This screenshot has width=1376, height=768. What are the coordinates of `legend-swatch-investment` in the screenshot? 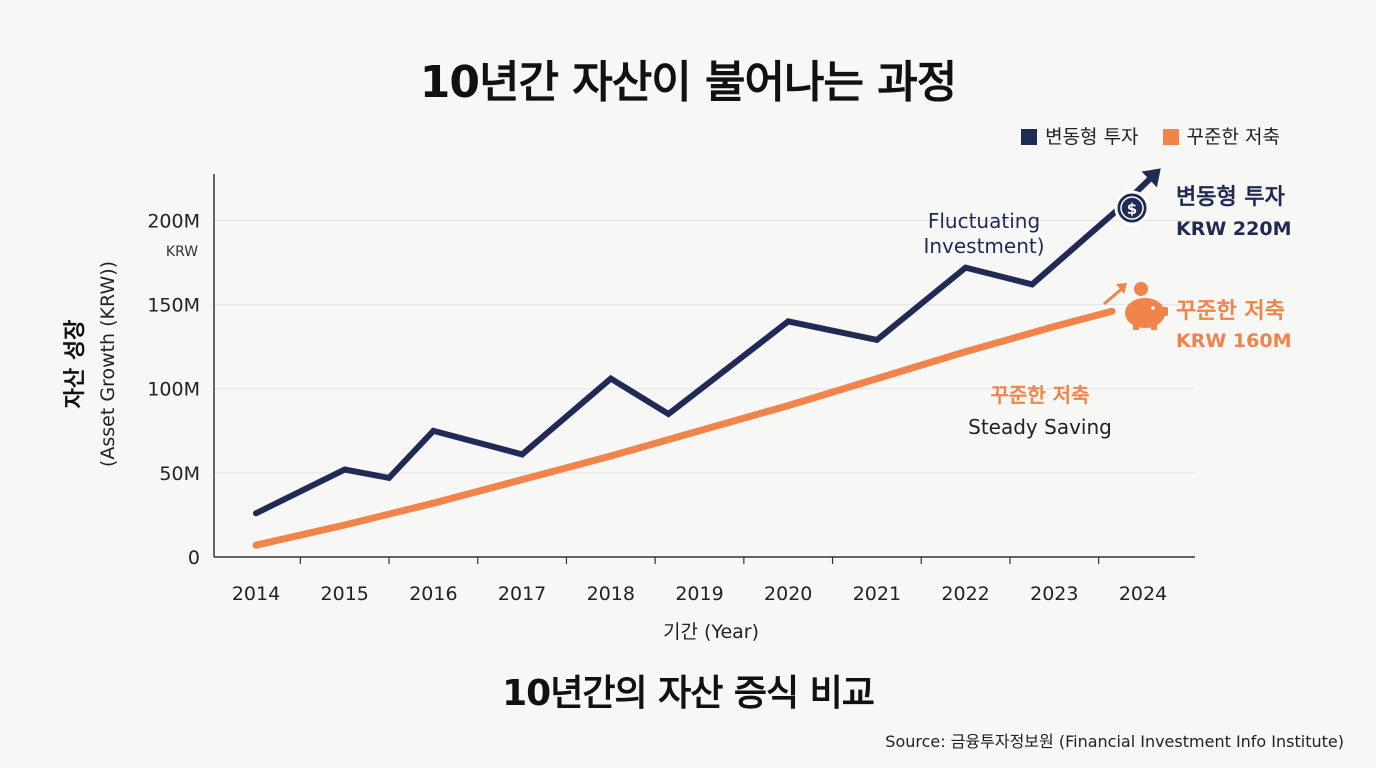 It's located at (1029, 137).